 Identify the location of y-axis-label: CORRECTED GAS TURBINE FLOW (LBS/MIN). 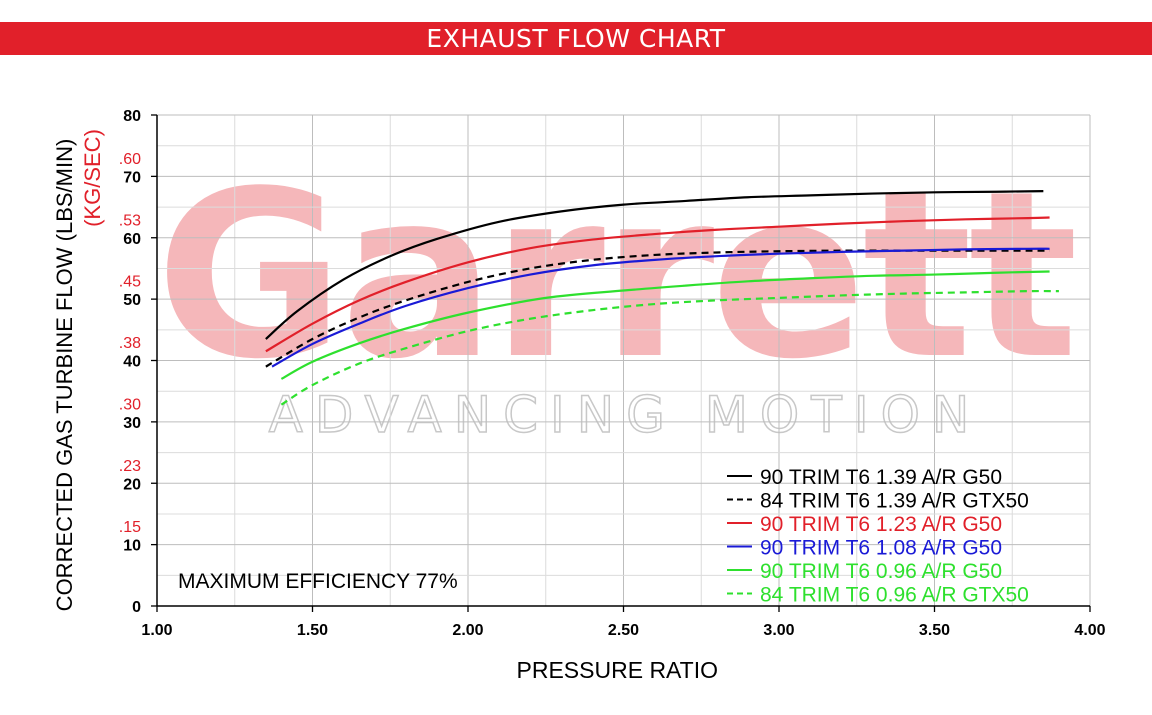
(64, 375).